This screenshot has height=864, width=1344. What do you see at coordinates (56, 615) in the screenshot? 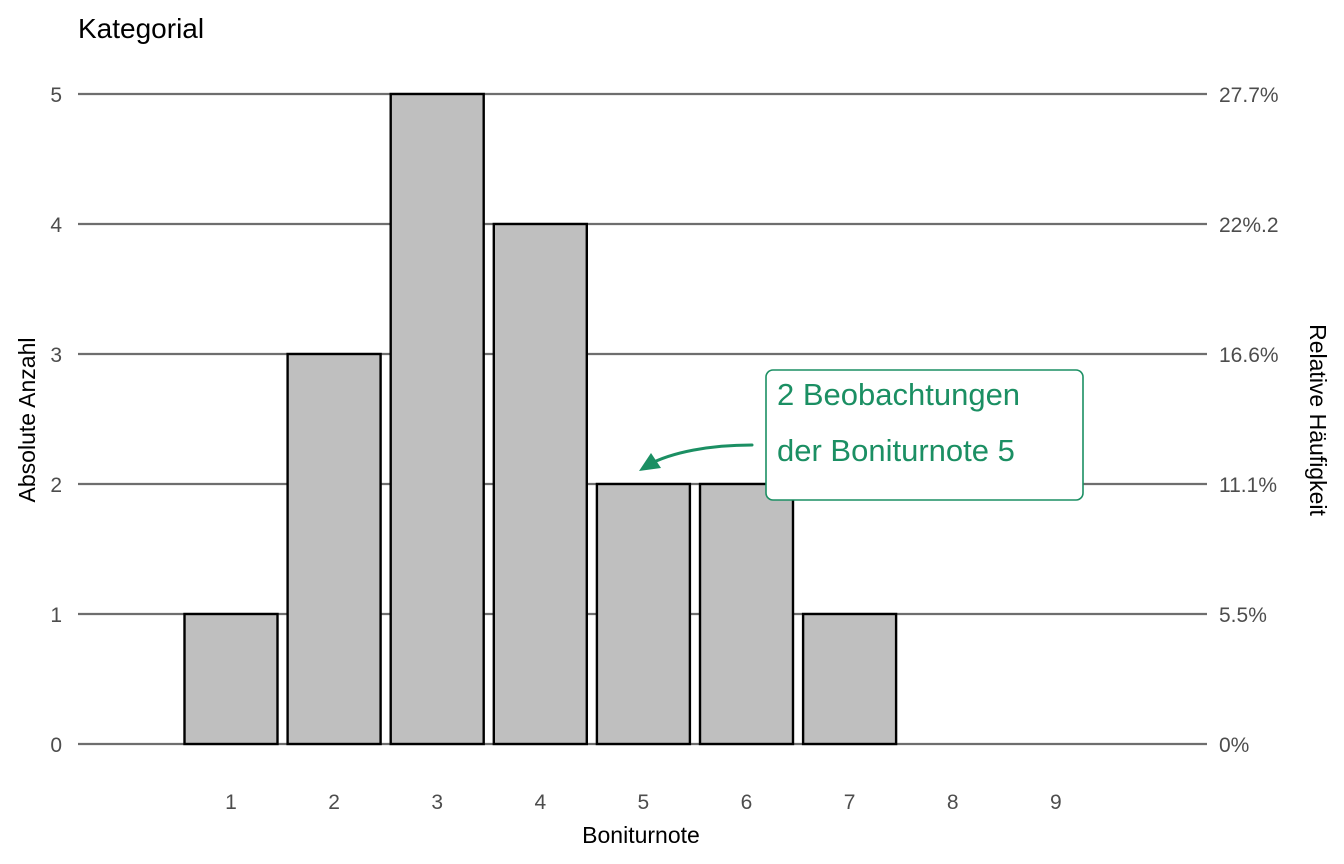
I see `y-tick-label: 1` at bounding box center [56, 615].